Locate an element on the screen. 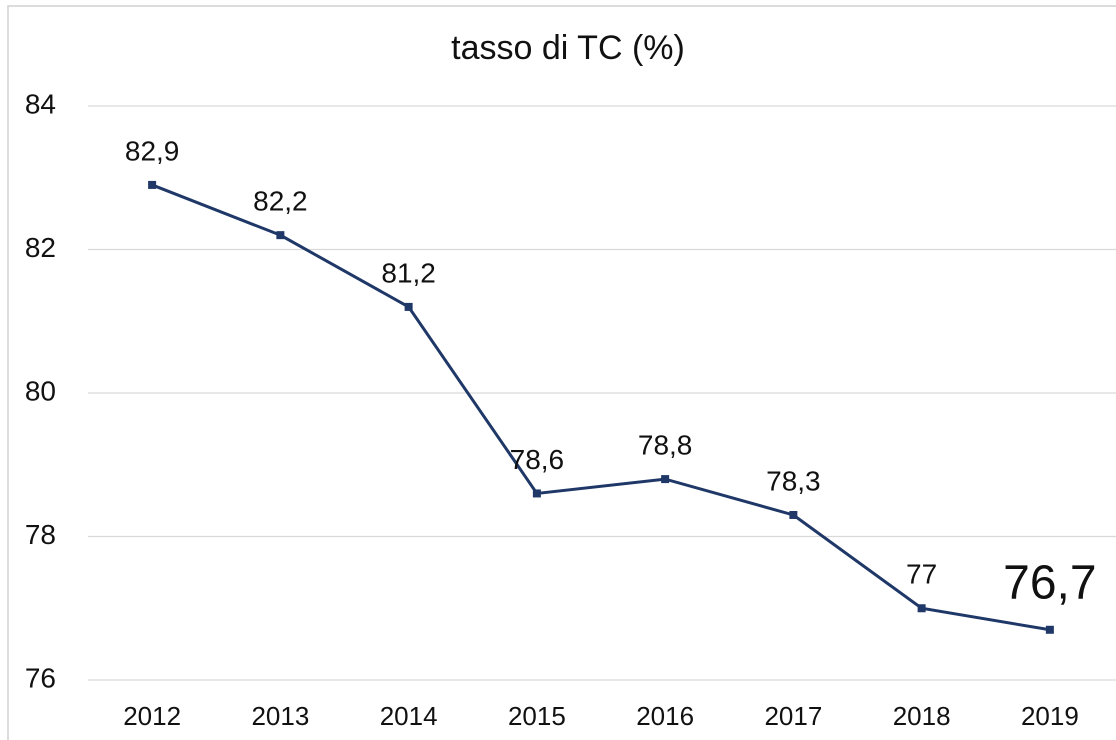 The image size is (1116, 740). data-label: 82,9 is located at coordinates (152, 150).